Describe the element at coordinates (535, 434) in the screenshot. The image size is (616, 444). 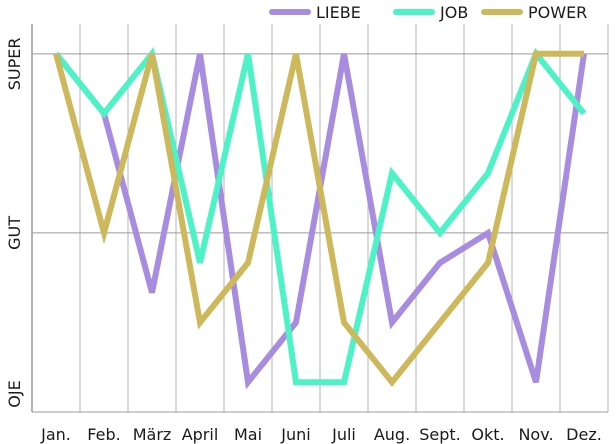
I see `x-tick-label: Nov.` at that location.